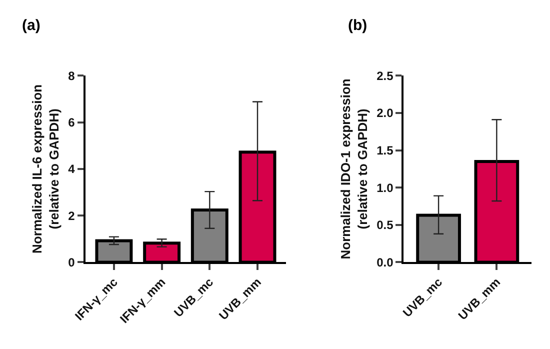  I want to click on y-tick-label: 2.0, so click(385, 113).